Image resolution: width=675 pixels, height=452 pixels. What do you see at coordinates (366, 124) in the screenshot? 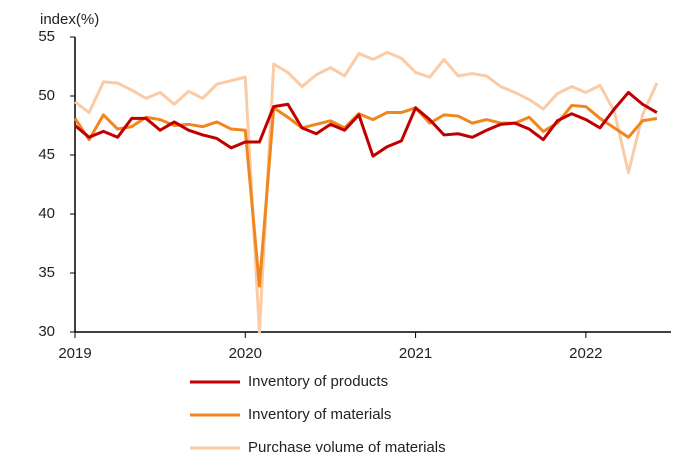
I see `series-line` at bounding box center [366, 124].